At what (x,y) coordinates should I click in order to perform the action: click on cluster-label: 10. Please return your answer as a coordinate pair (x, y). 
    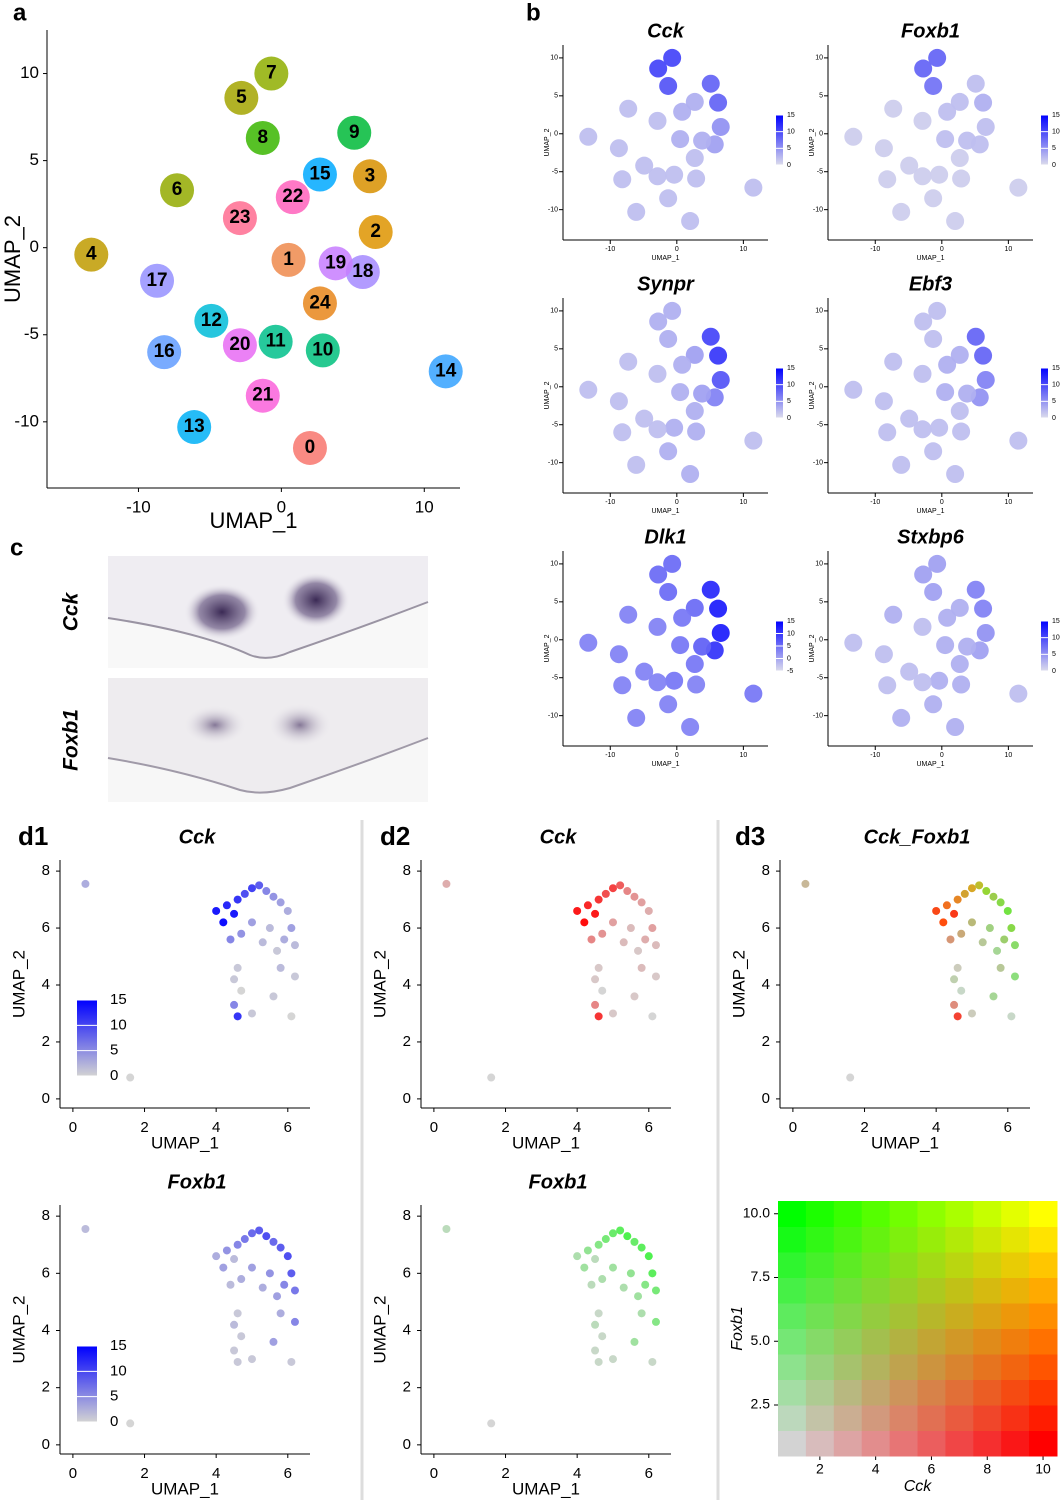
    Looking at the image, I should click on (322, 349).